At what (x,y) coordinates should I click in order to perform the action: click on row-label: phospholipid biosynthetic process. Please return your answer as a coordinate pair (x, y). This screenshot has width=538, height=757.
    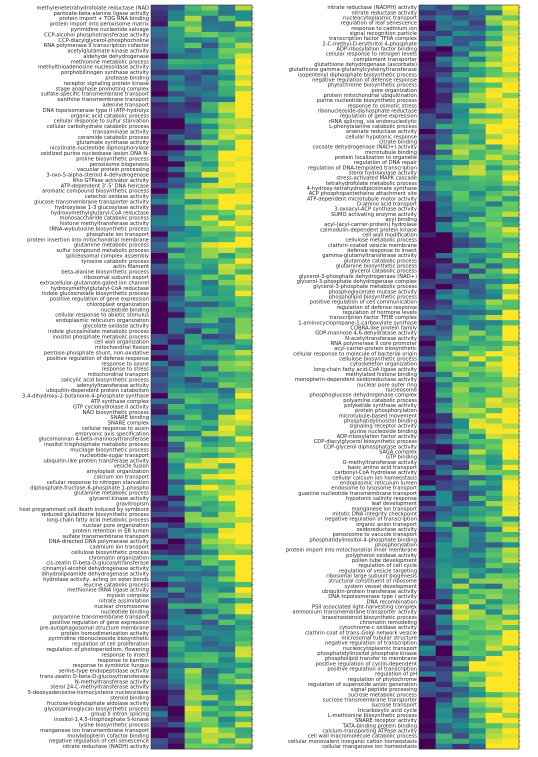
    Looking at the image, I should click on (373, 298).